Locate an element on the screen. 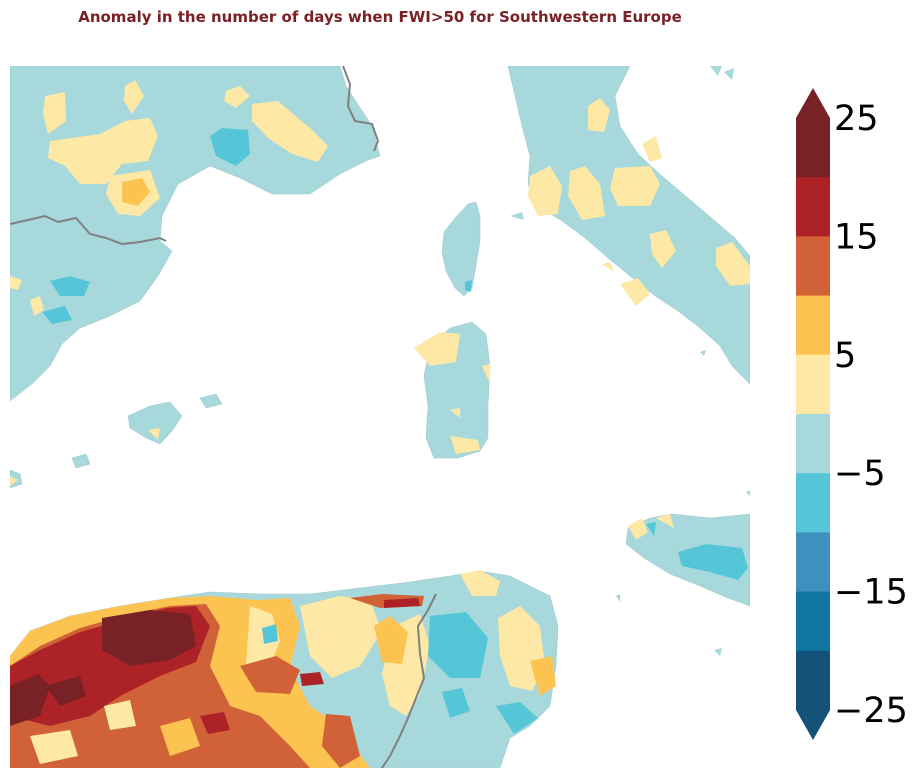 The image size is (916, 778). land-italian-peninsula is located at coordinates (628, 225).